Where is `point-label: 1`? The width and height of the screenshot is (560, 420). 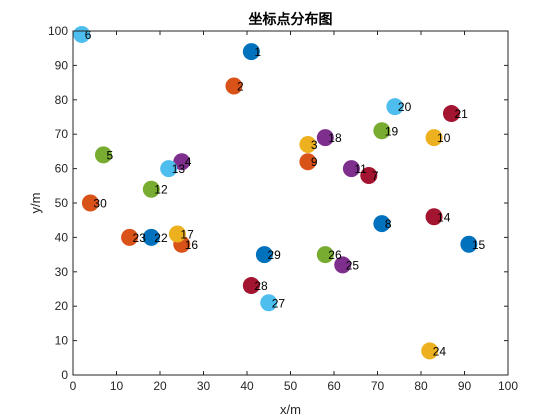
point-label: 1 is located at coordinates (257, 52).